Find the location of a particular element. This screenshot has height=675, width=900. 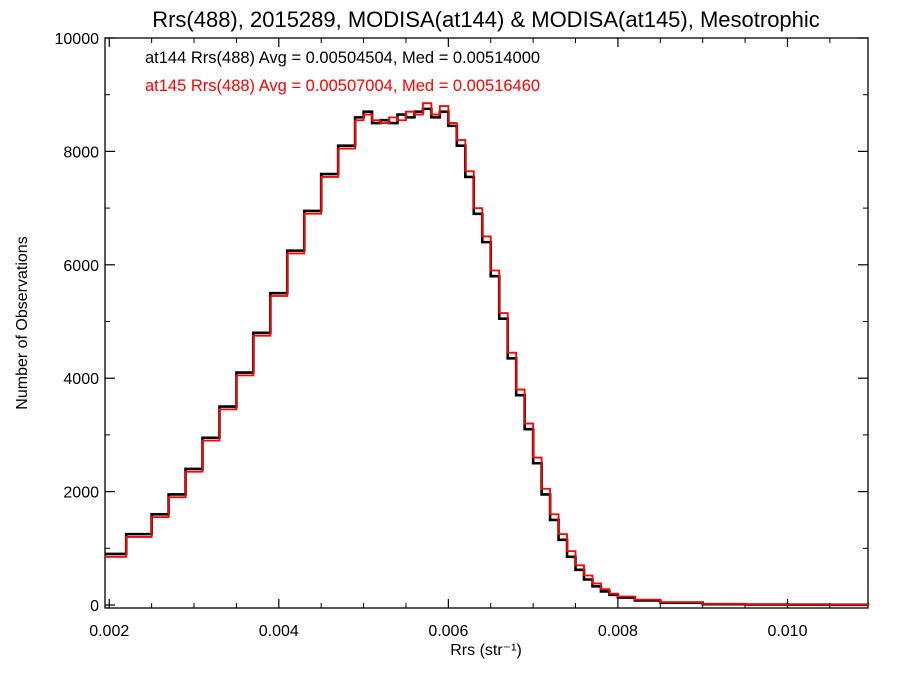

y-tick-label: 10000 is located at coordinates (77, 39).